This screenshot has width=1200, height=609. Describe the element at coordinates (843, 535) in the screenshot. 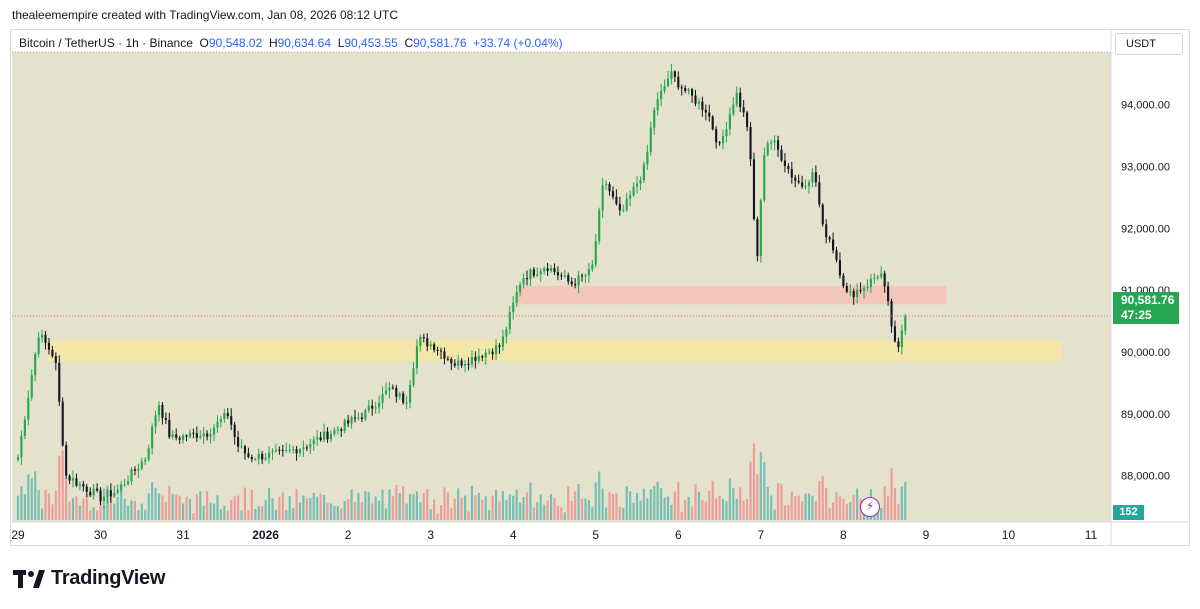

I see `time-axis-label: 8` at that location.